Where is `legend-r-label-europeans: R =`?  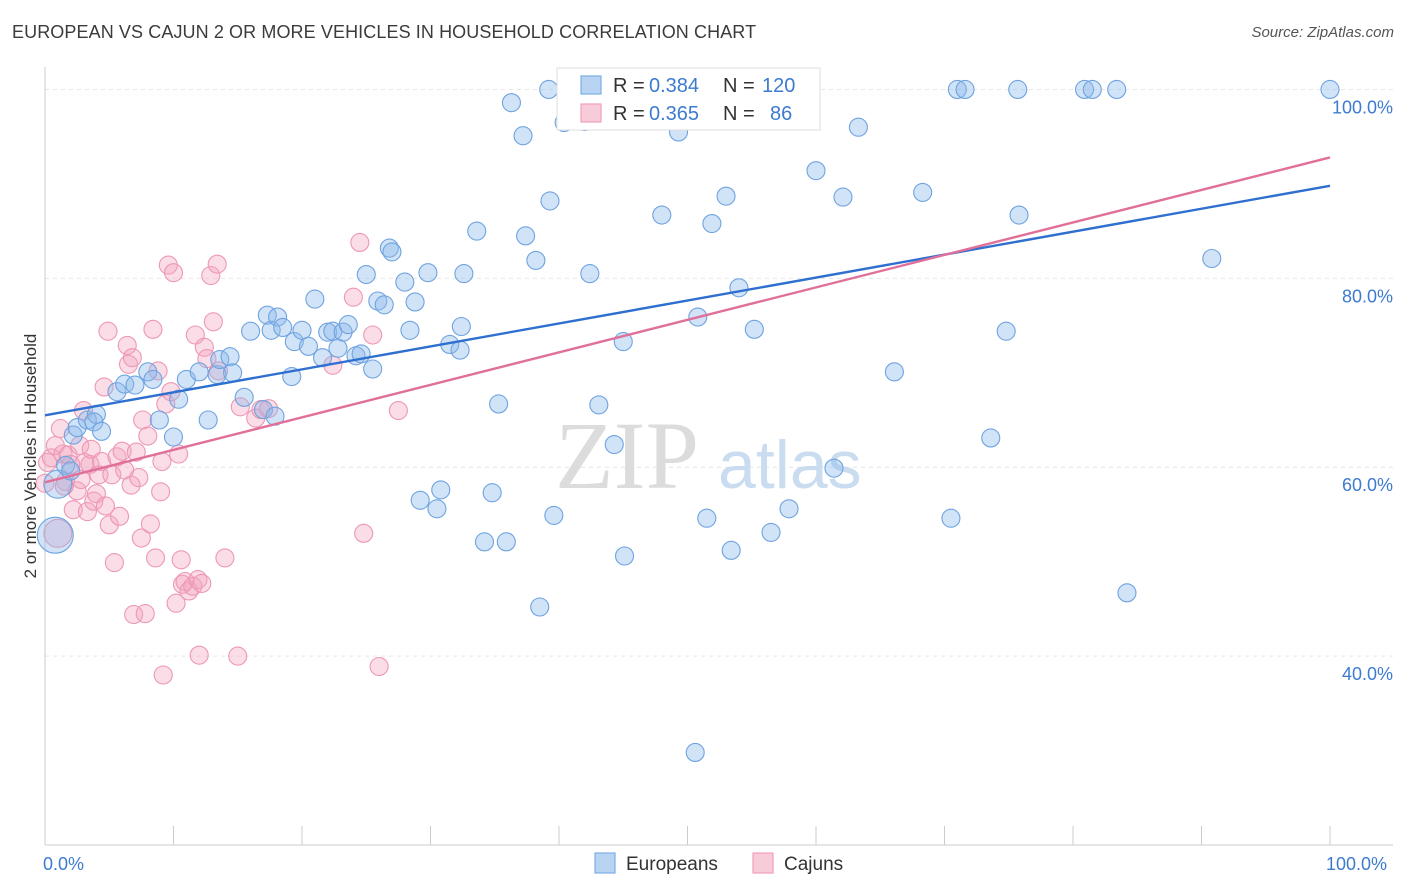 legend-r-label-europeans: R = is located at coordinates (629, 86).